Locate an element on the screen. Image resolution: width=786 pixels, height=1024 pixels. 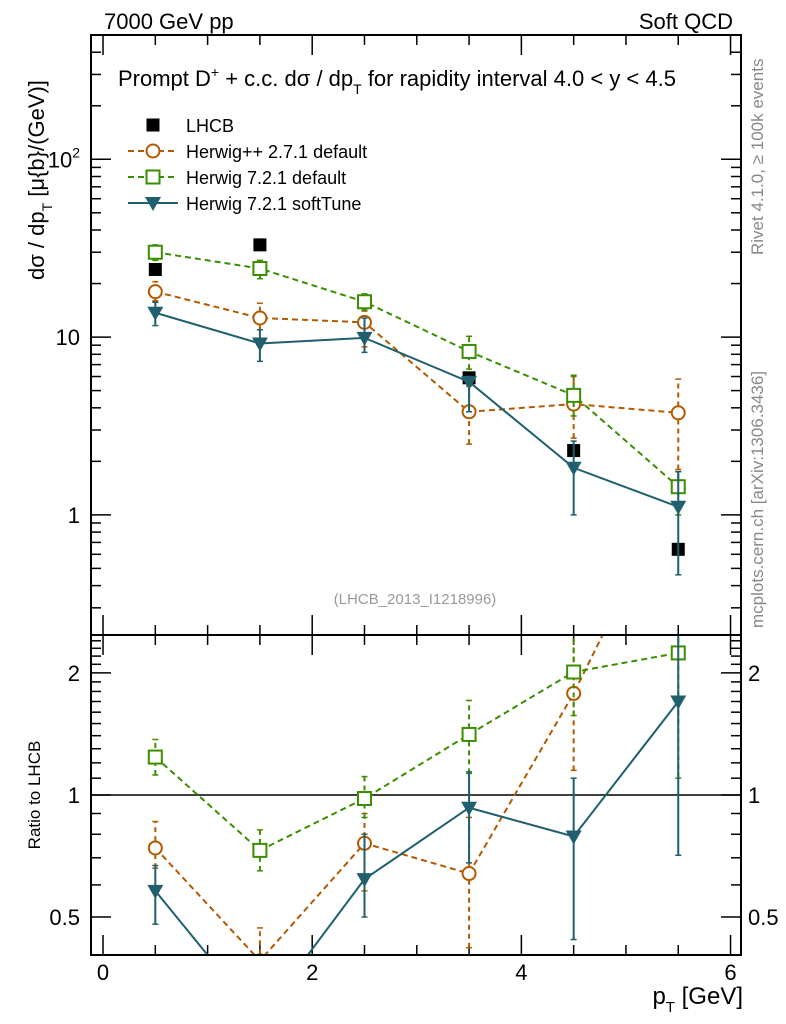
main-y-tick-labels: 1 10 102 is located at coordinates (64, 336).